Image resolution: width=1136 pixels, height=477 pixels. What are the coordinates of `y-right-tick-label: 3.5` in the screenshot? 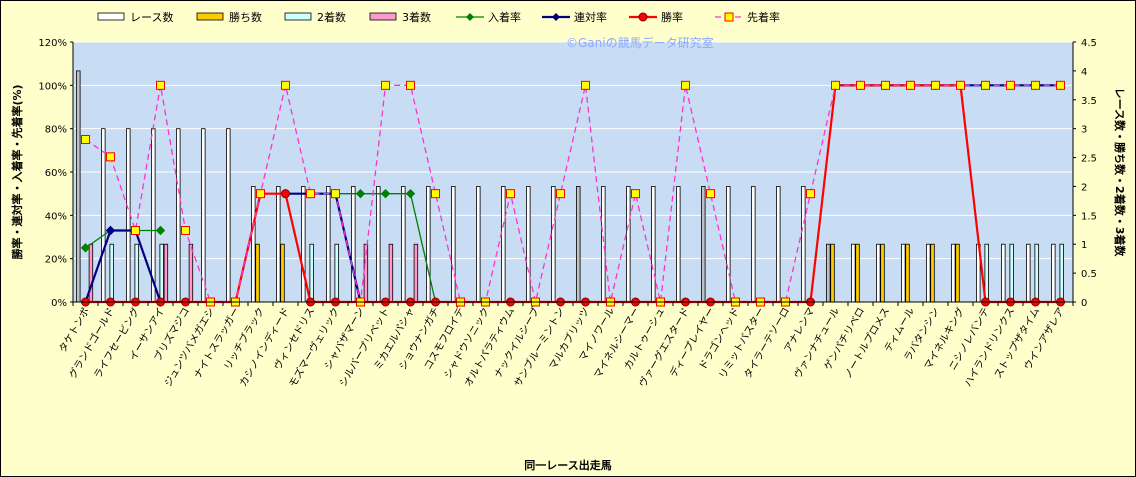 It's located at (1089, 101).